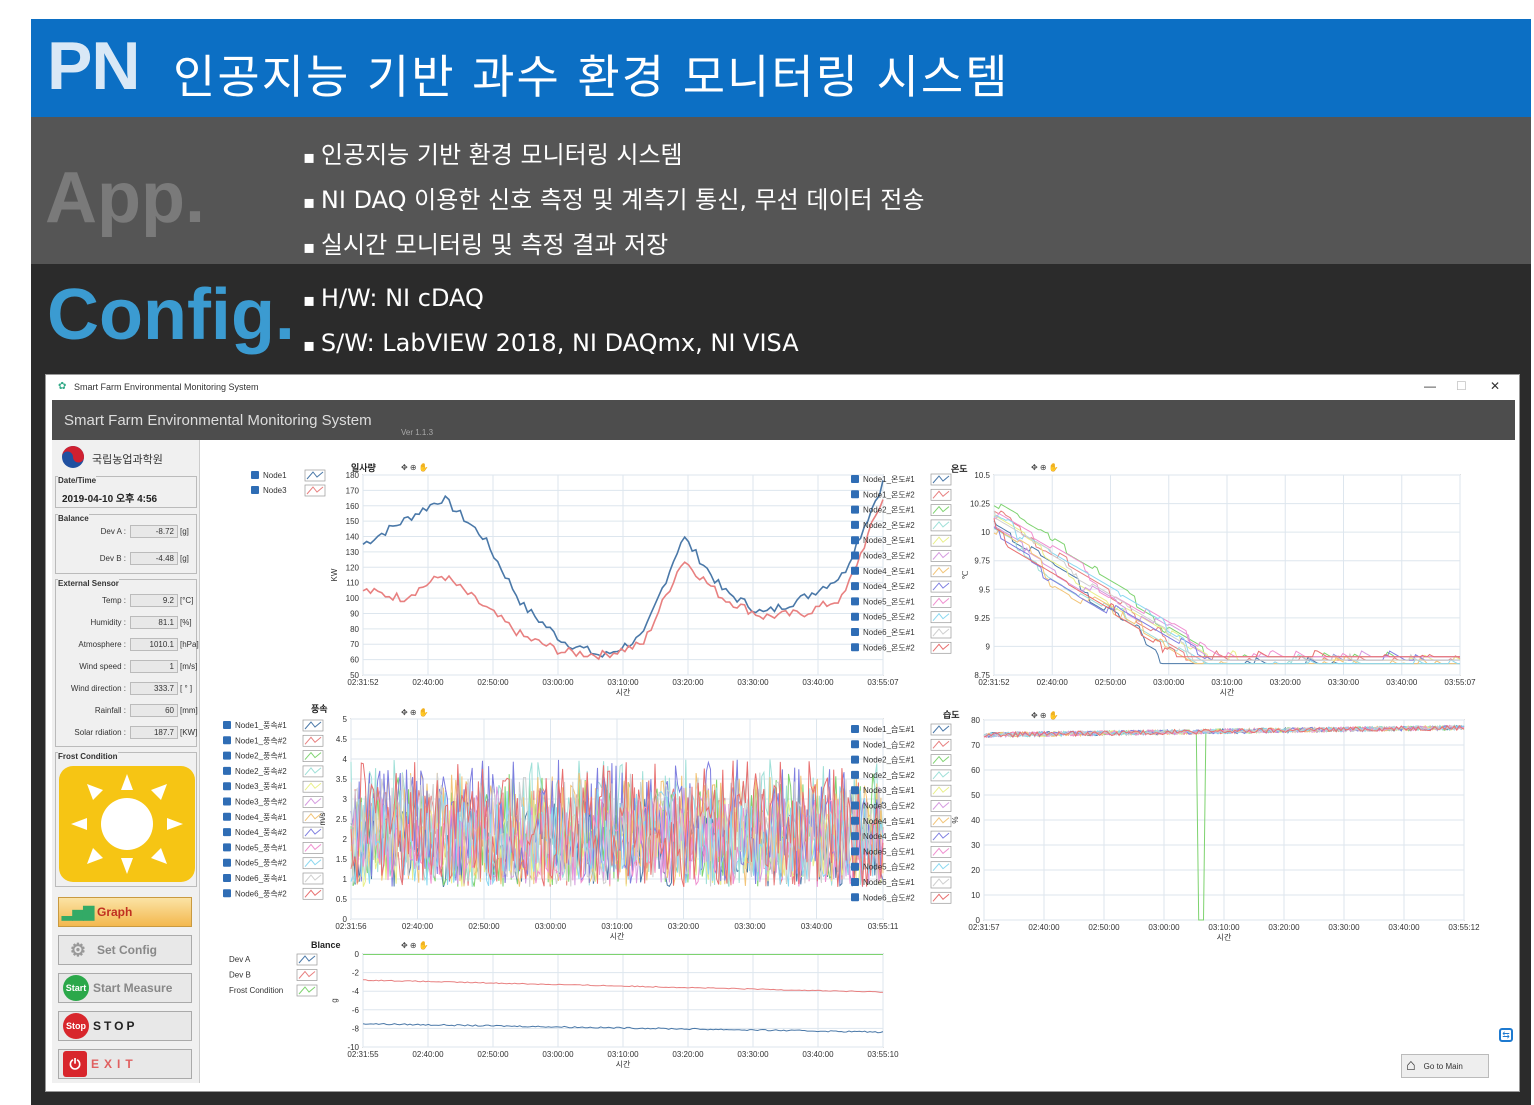 This screenshot has width=1534, height=1105. Describe the element at coordinates (353, 598) in the screenshot. I see `y-tick-label: 100` at that location.